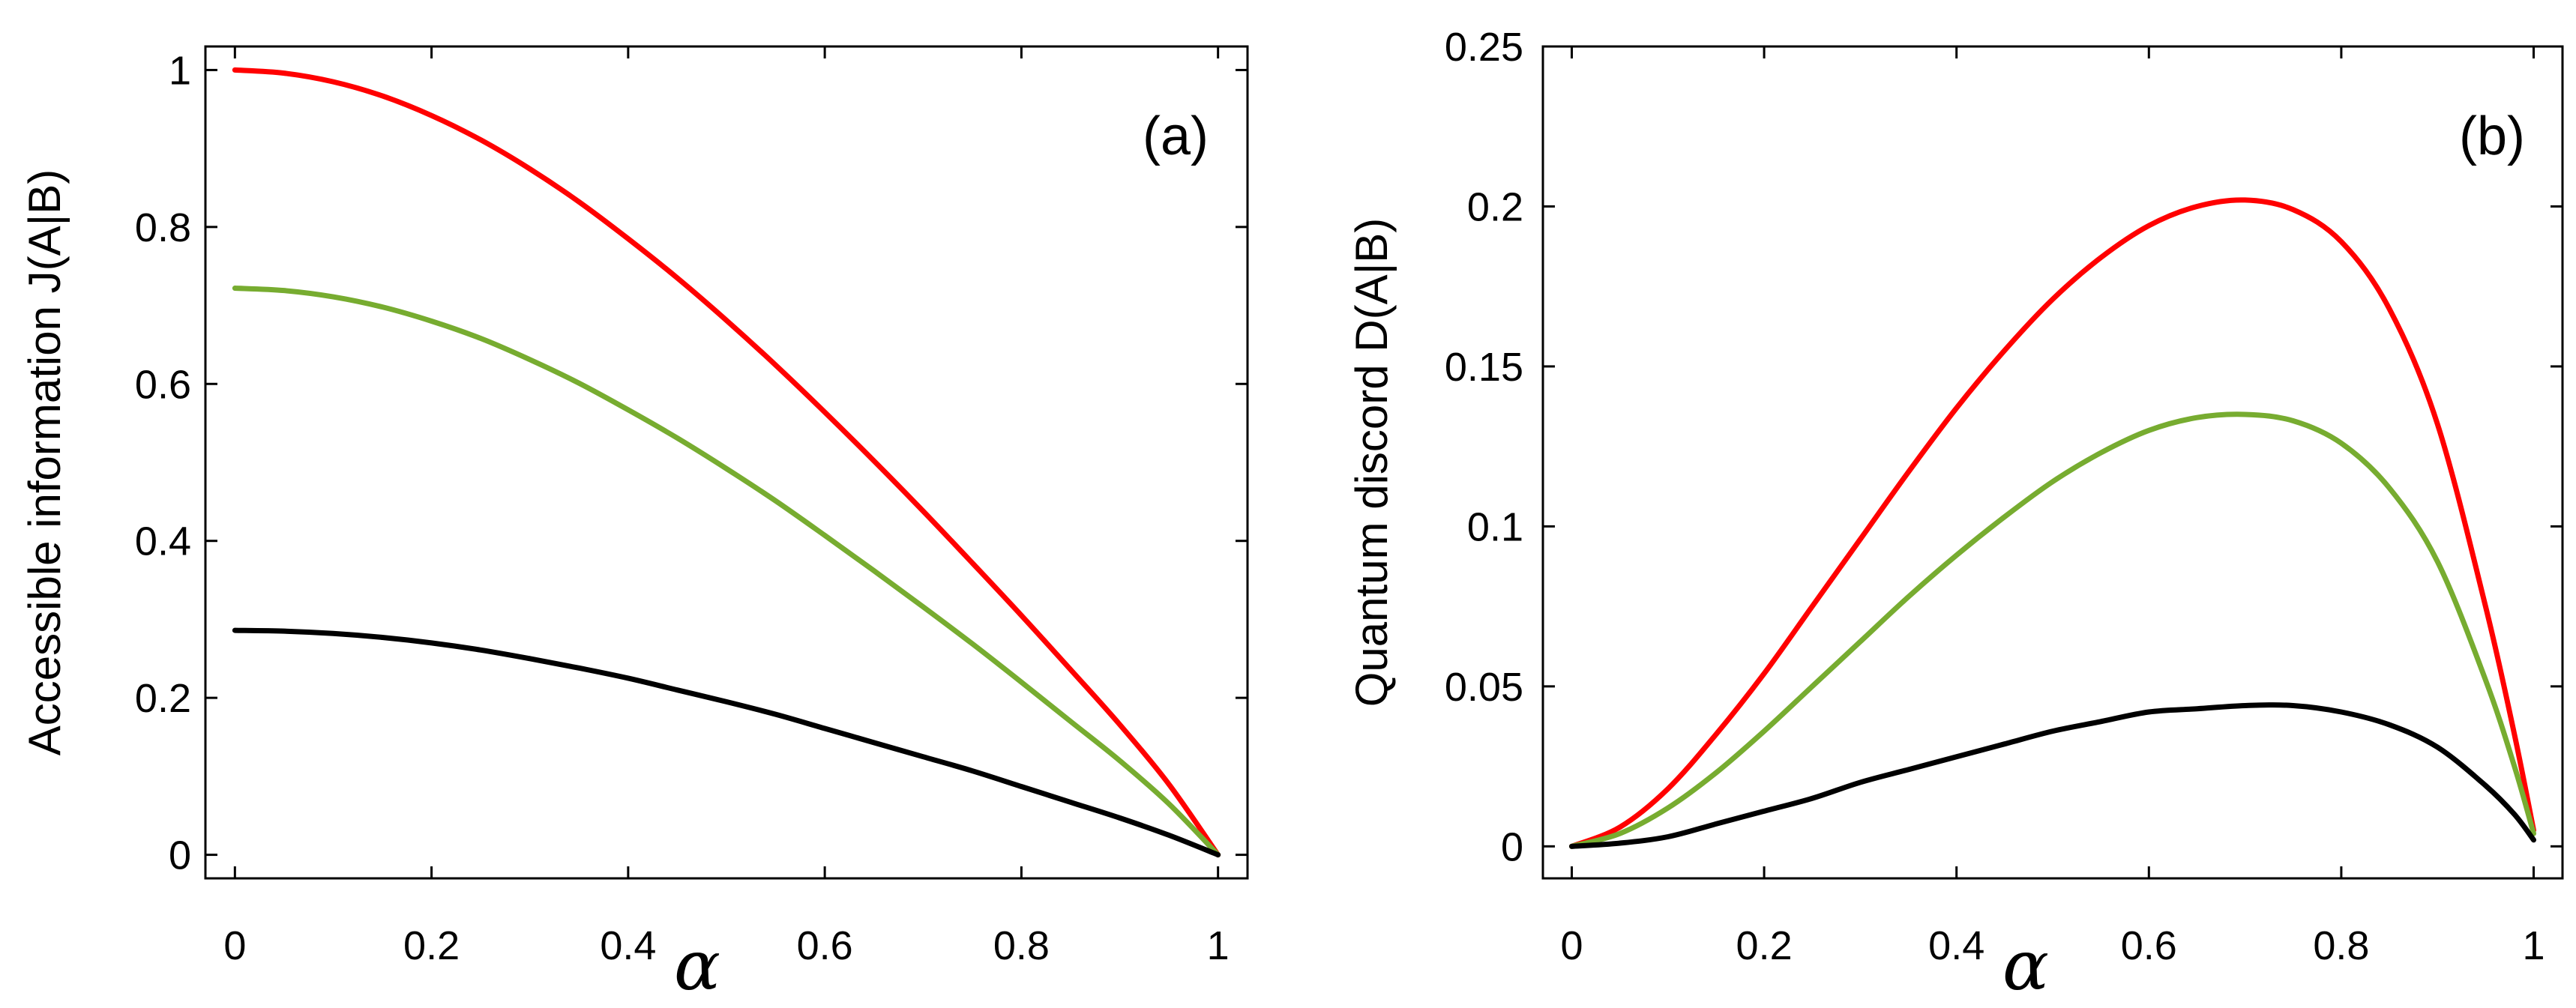  I want to click on panel-b-y-tick-labels: 0 0.05 0.1 0.15 0.2 0.25, so click(1484, 447).